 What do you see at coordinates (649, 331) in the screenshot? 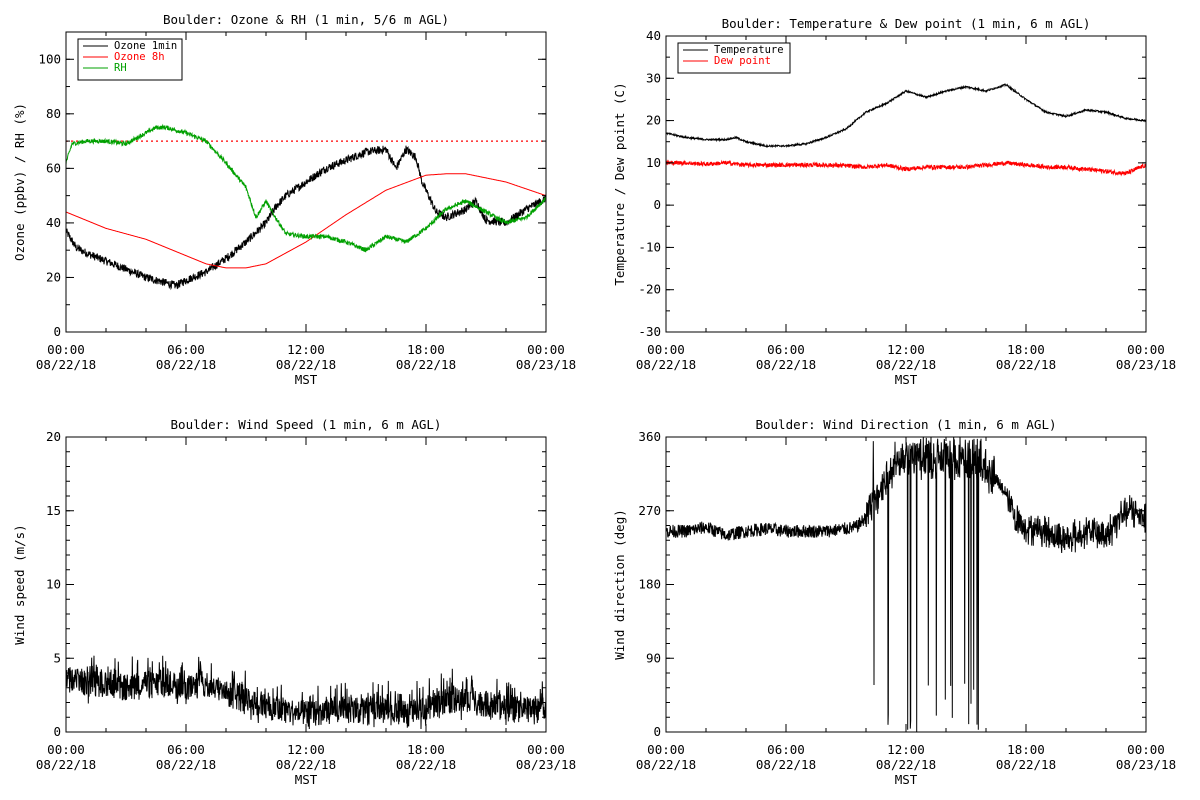
I see `y-tick-label: -30` at bounding box center [649, 331].